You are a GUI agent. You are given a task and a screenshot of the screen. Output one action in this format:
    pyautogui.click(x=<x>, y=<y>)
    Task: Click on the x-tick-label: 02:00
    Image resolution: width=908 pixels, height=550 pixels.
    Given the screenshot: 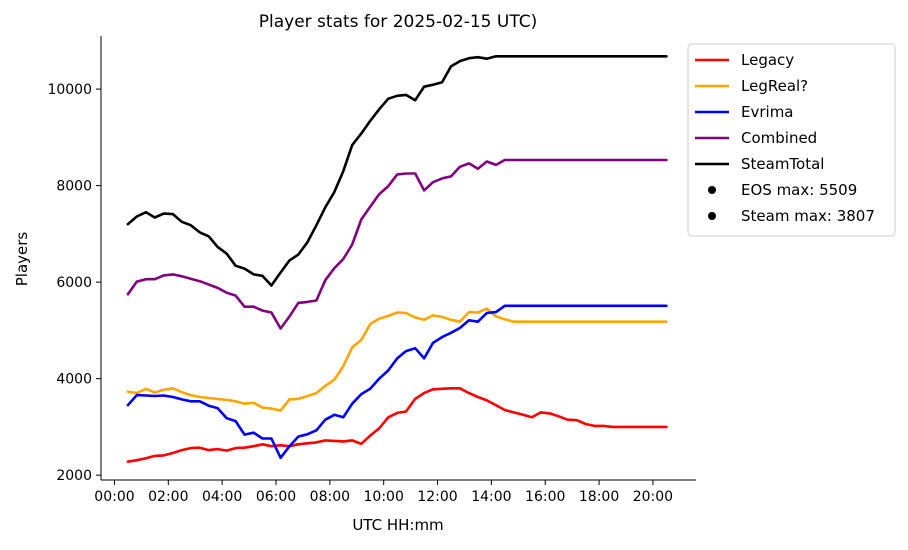 What is the action you would take?
    pyautogui.click(x=168, y=497)
    